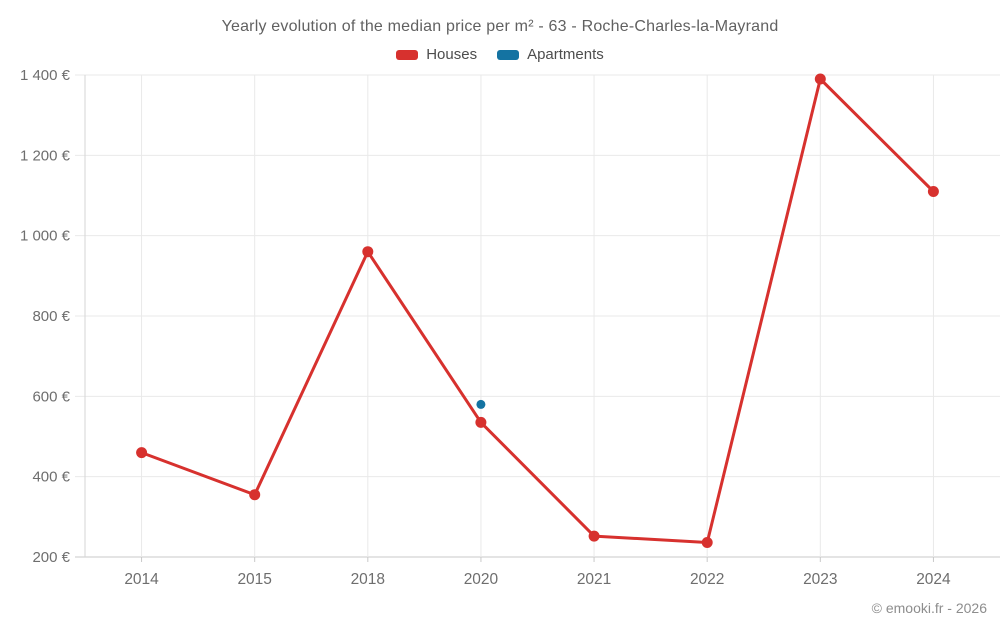 The height and width of the screenshot is (625, 1000). What do you see at coordinates (481, 579) in the screenshot?
I see `x-tick-label: 2020` at bounding box center [481, 579].